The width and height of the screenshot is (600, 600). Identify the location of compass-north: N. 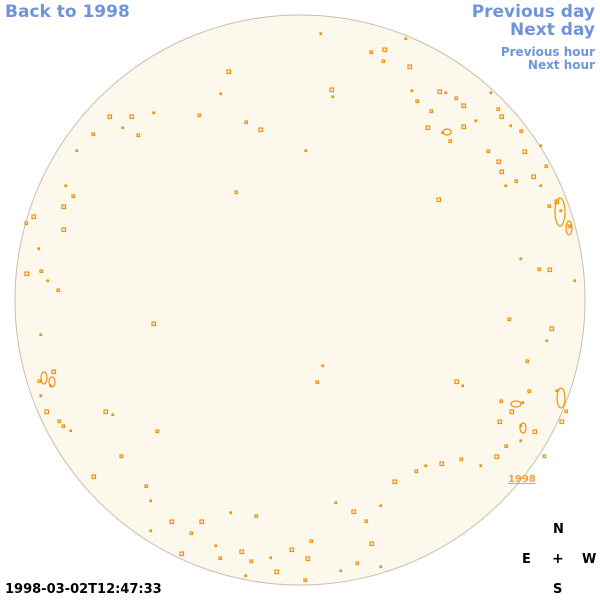
(558, 529).